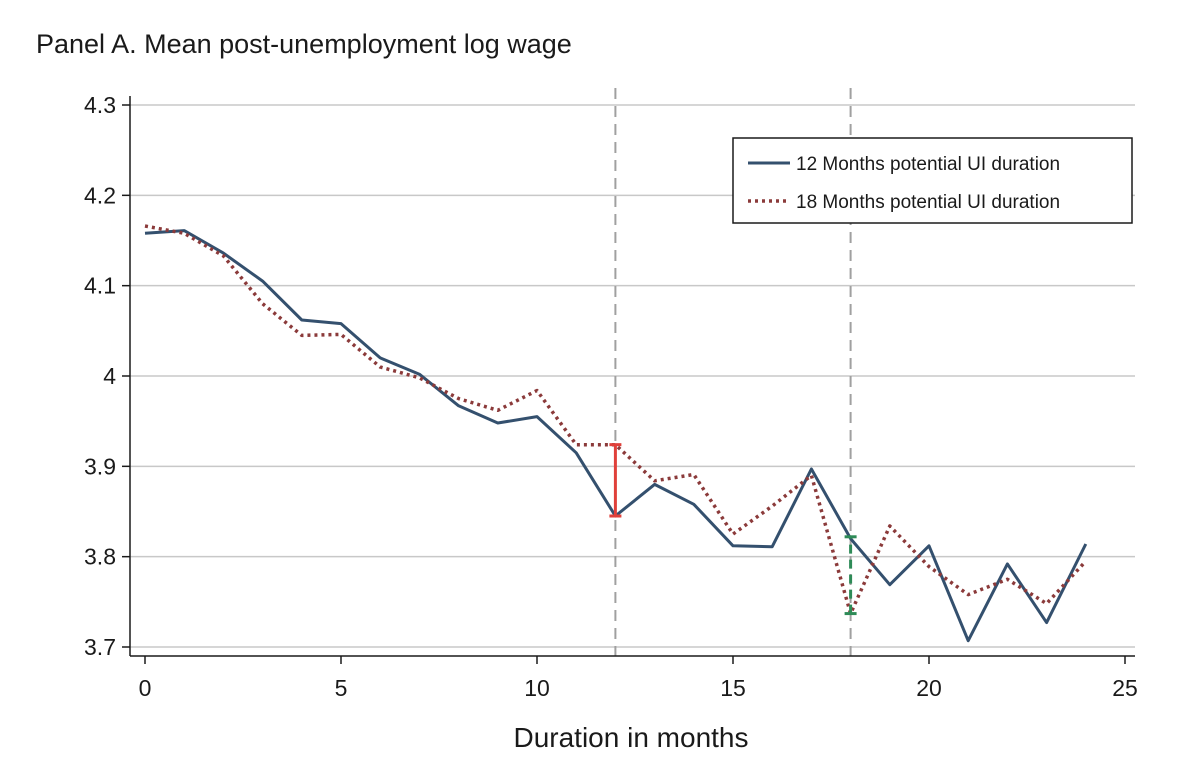  I want to click on legend-label-18-months: 18 Months potential UI duration, so click(928, 202).